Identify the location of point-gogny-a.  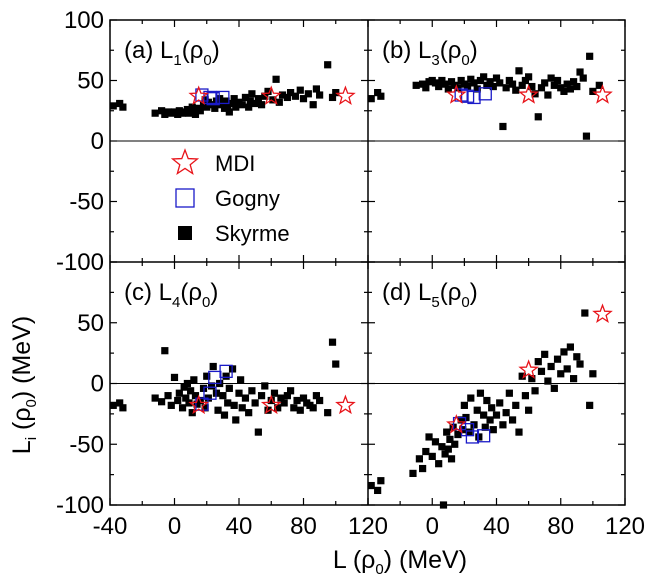
(213, 99).